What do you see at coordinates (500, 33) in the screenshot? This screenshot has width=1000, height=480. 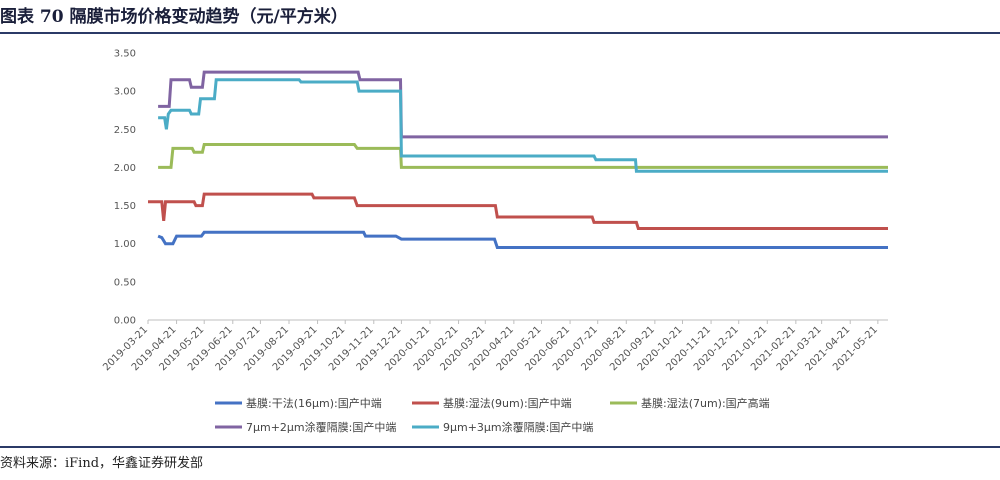 I see `title-divider` at bounding box center [500, 33].